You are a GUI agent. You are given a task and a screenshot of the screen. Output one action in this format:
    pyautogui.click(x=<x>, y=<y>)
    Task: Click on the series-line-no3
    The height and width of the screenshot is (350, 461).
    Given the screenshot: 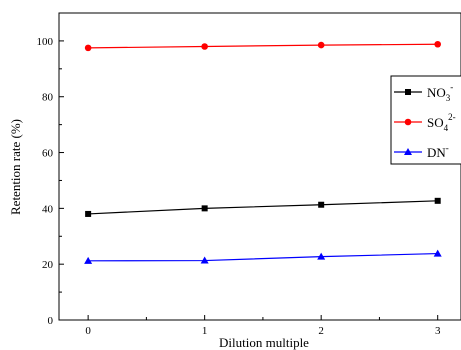 What is the action you would take?
    pyautogui.click(x=263, y=207)
    